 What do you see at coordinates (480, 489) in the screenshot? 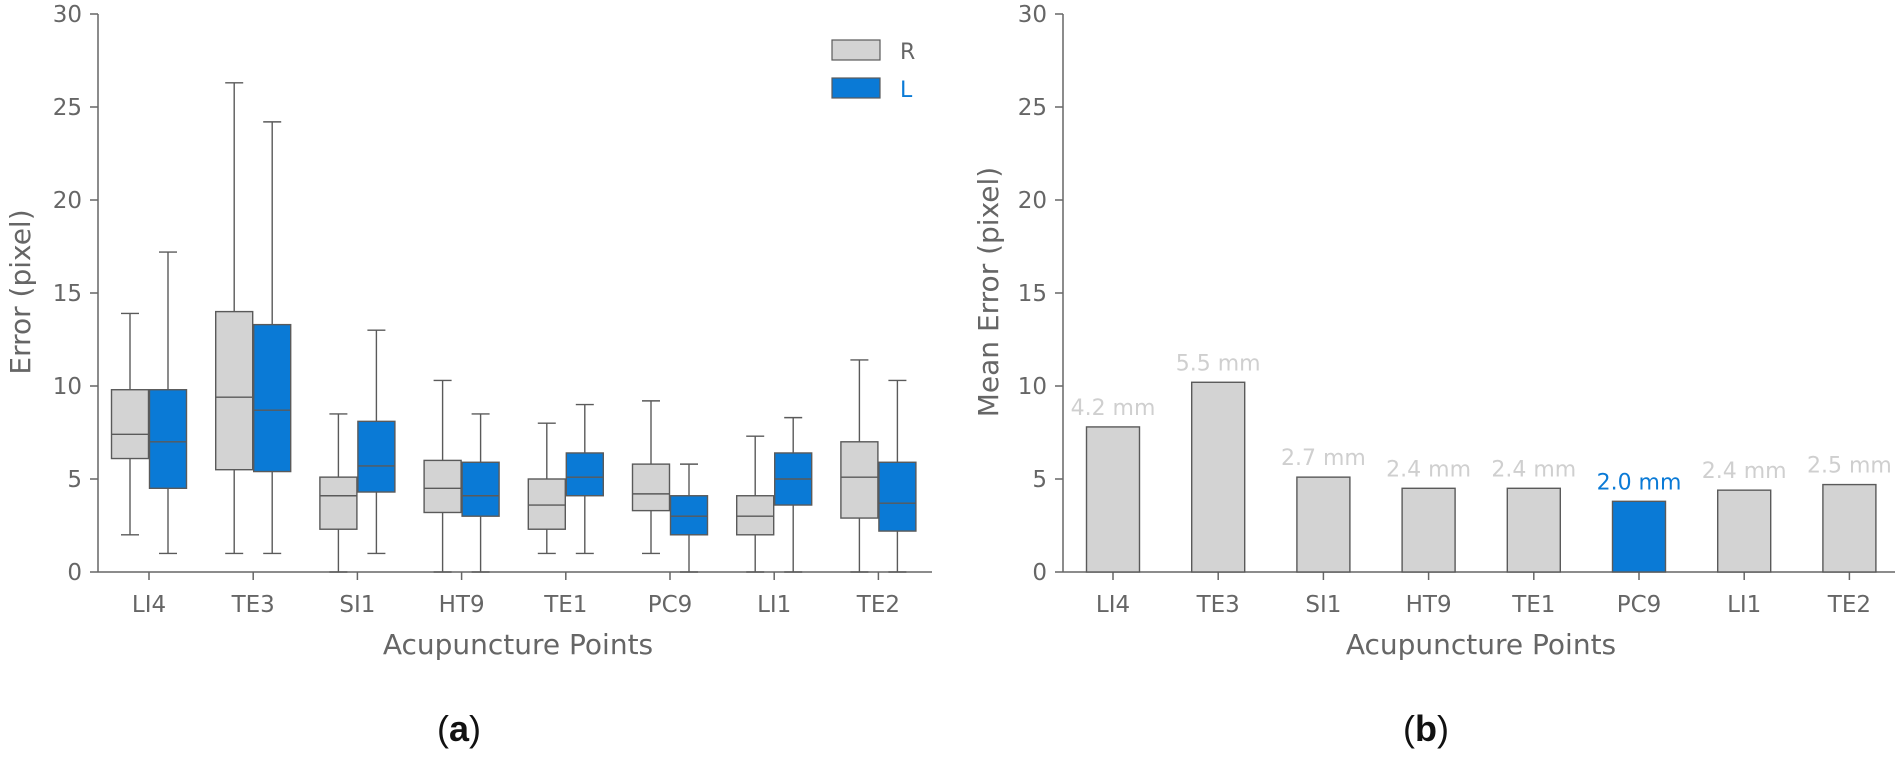
I see `box-l-ht9` at bounding box center [480, 489].